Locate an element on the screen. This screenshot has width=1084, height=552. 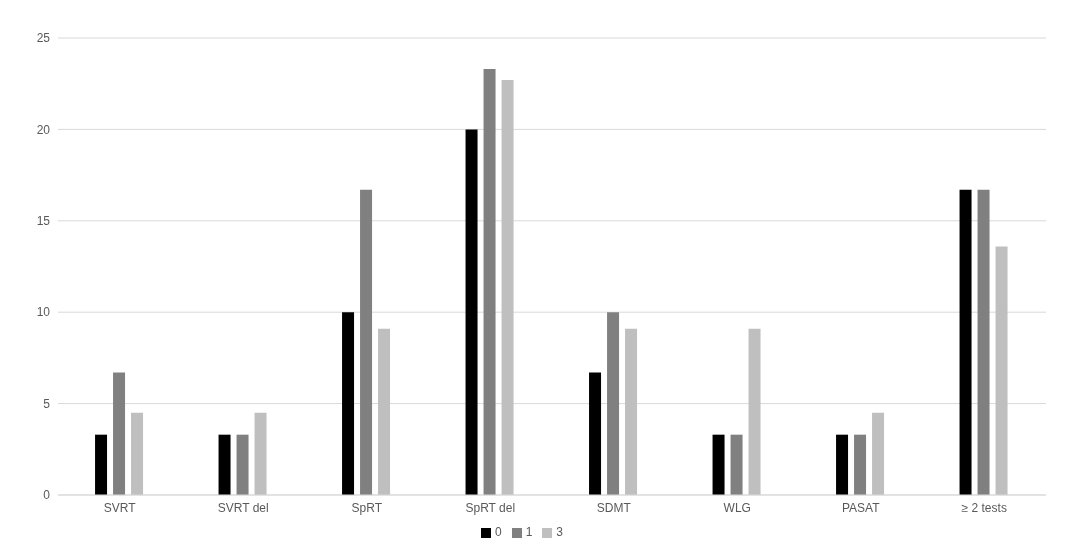
legend-label: 1 is located at coordinates (529, 532).